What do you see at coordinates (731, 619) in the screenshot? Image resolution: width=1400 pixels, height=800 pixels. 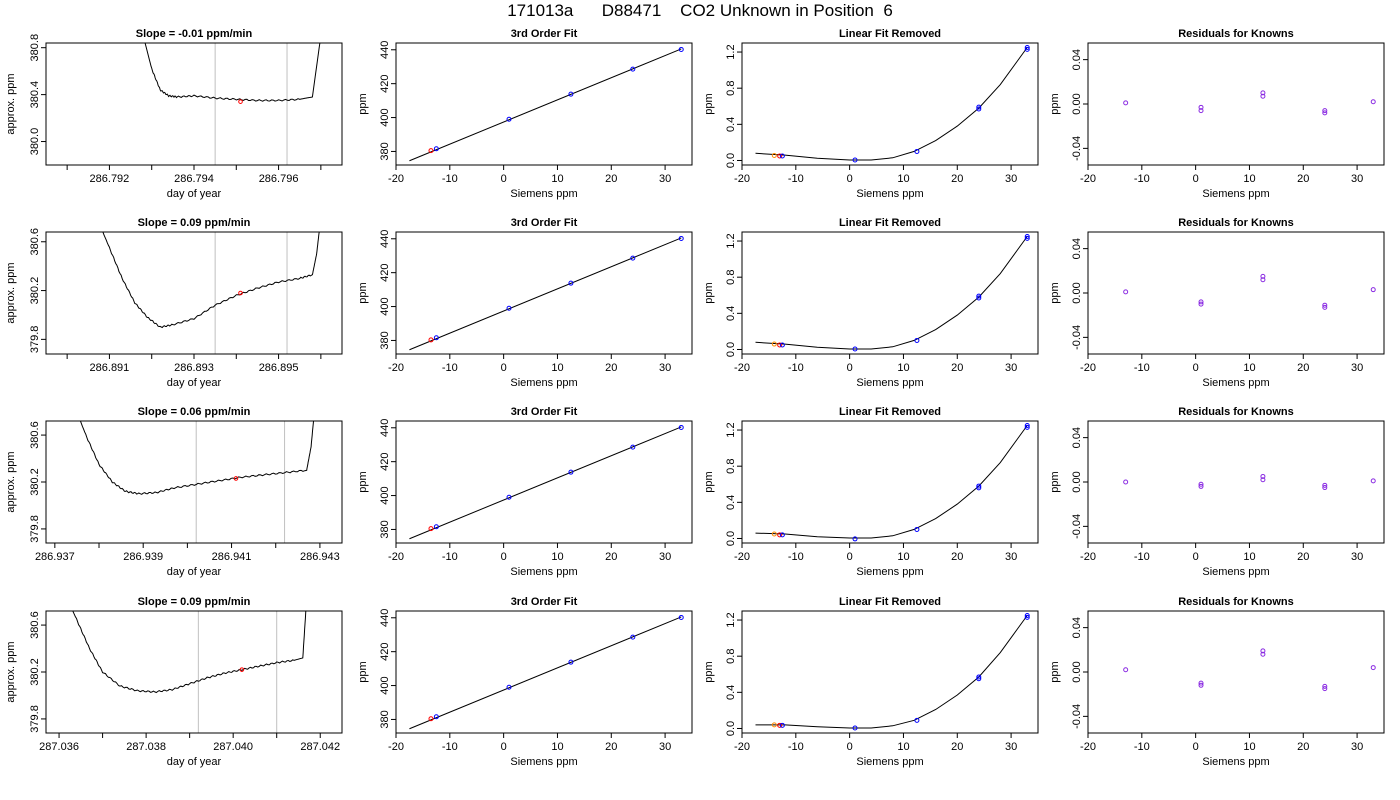 I see `y-tick-label: 1.2` at bounding box center [731, 619].